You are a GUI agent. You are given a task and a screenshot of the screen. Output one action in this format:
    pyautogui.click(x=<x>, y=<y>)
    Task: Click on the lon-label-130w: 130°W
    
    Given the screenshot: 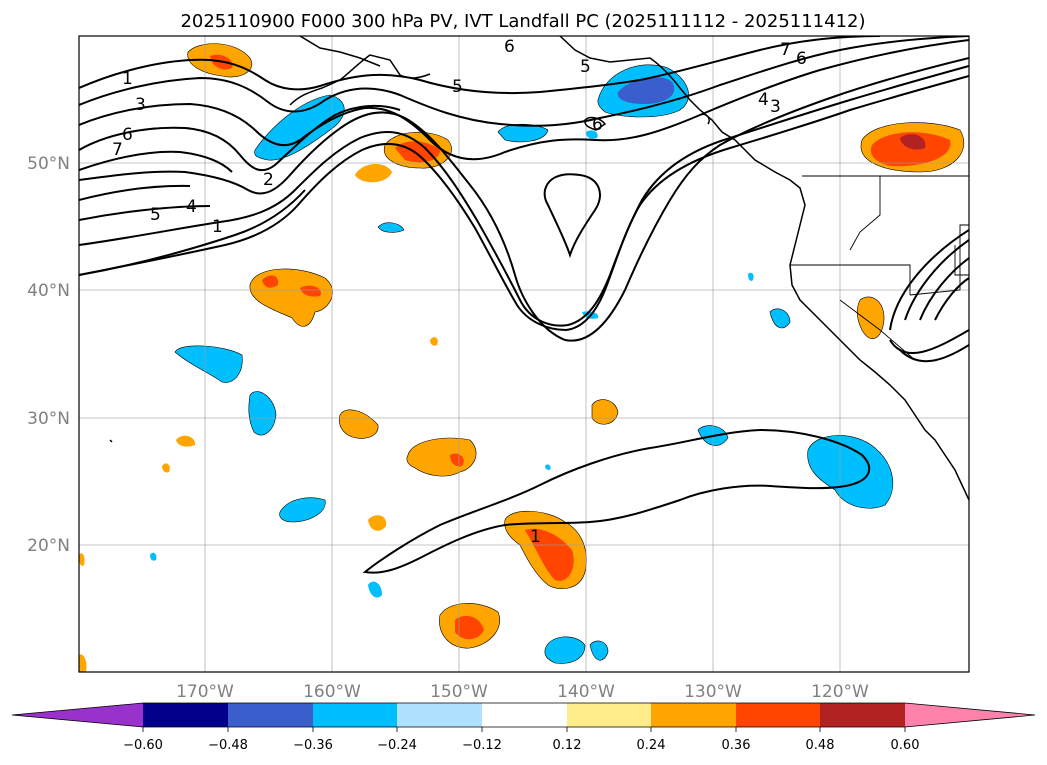 What is the action you would take?
    pyautogui.click(x=713, y=692)
    